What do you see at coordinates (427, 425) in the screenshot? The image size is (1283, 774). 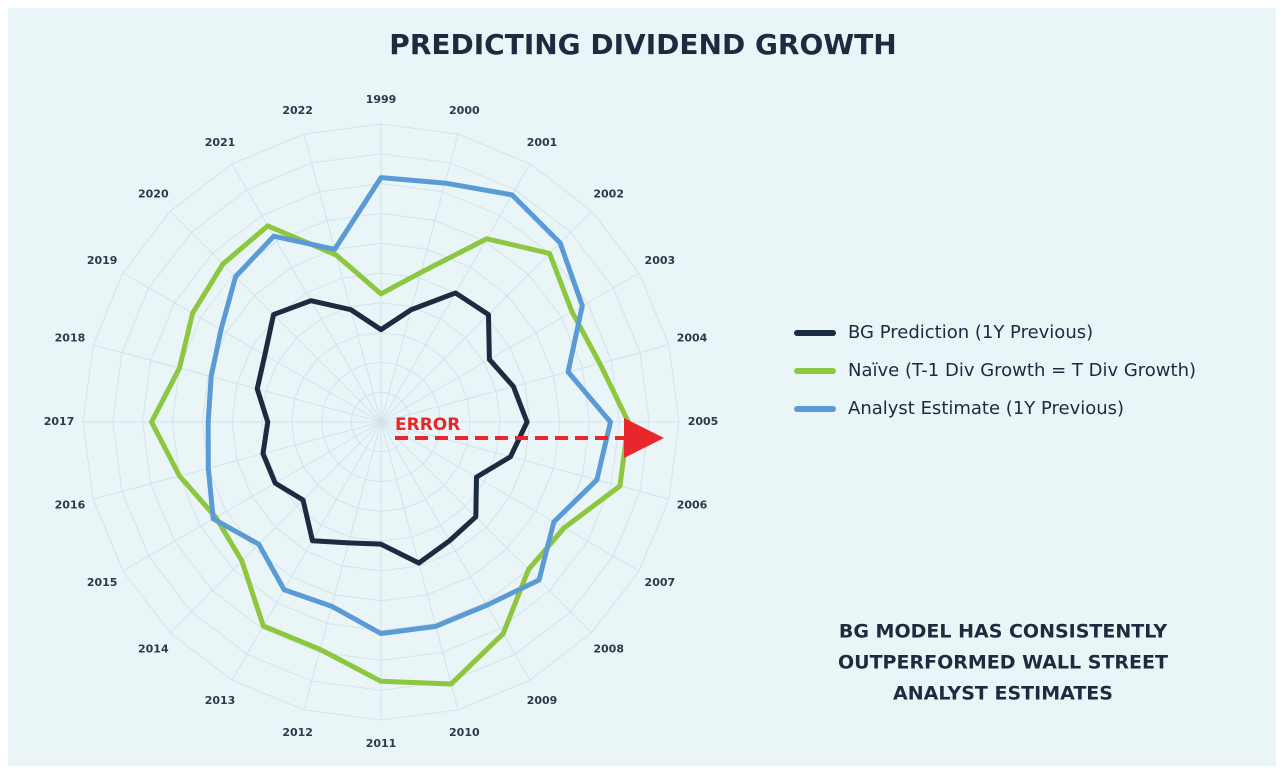 I see `annotation: ERROR` at bounding box center [427, 425].